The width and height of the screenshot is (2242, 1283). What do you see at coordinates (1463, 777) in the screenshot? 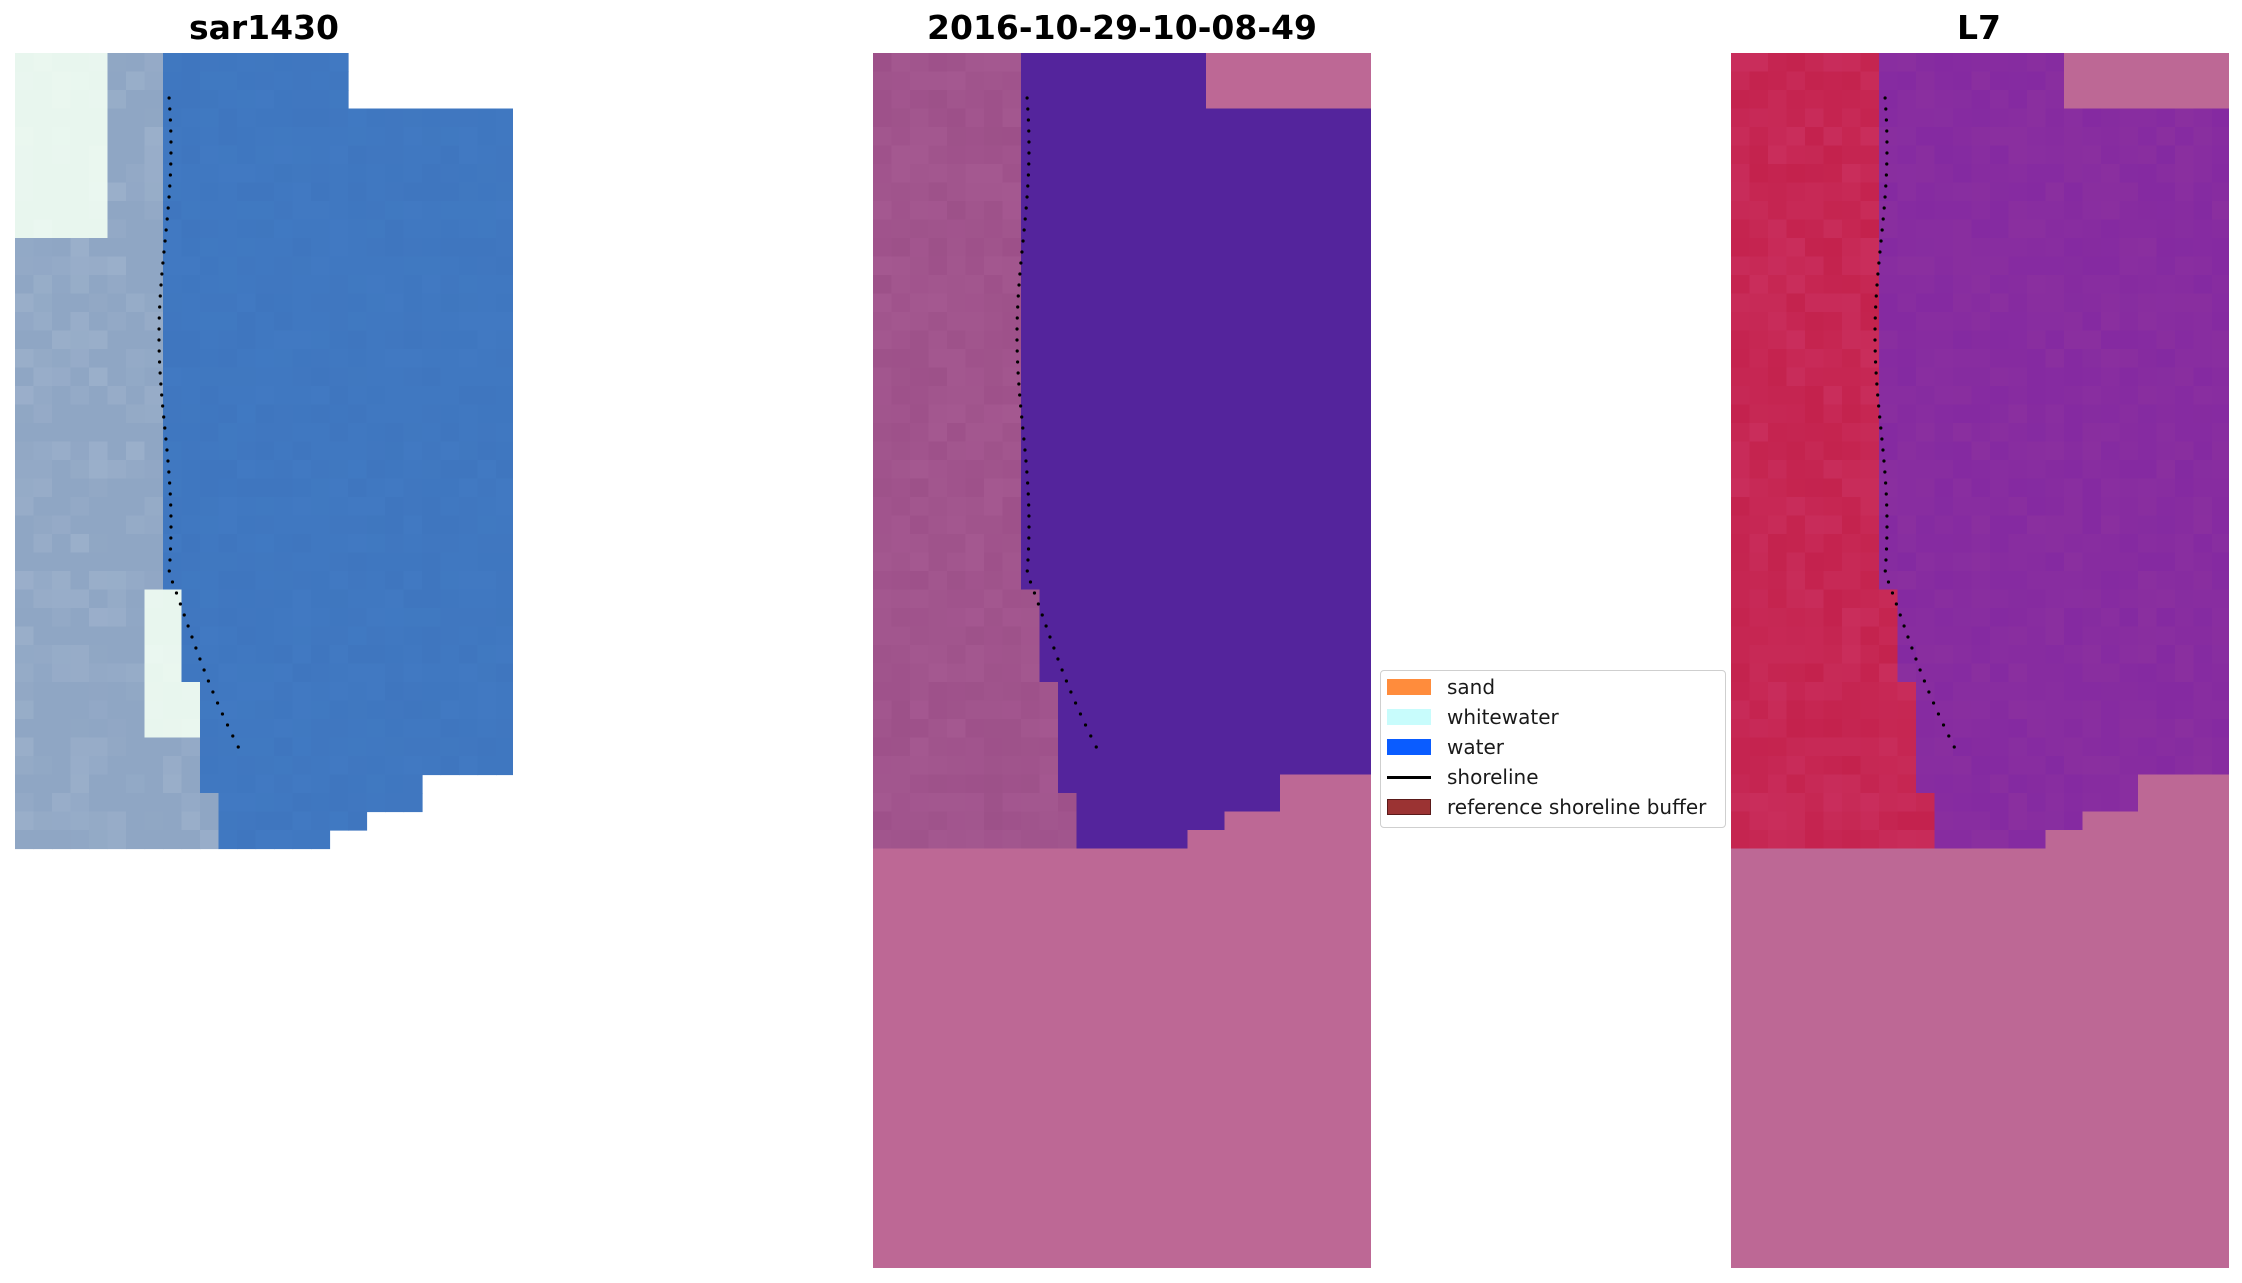
I see `legend-item-shoreline: shoreline` at bounding box center [1463, 777].